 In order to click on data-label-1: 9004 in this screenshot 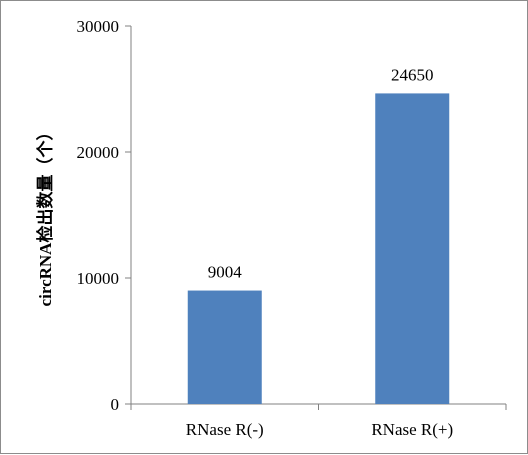, I will do `click(225, 272)`.